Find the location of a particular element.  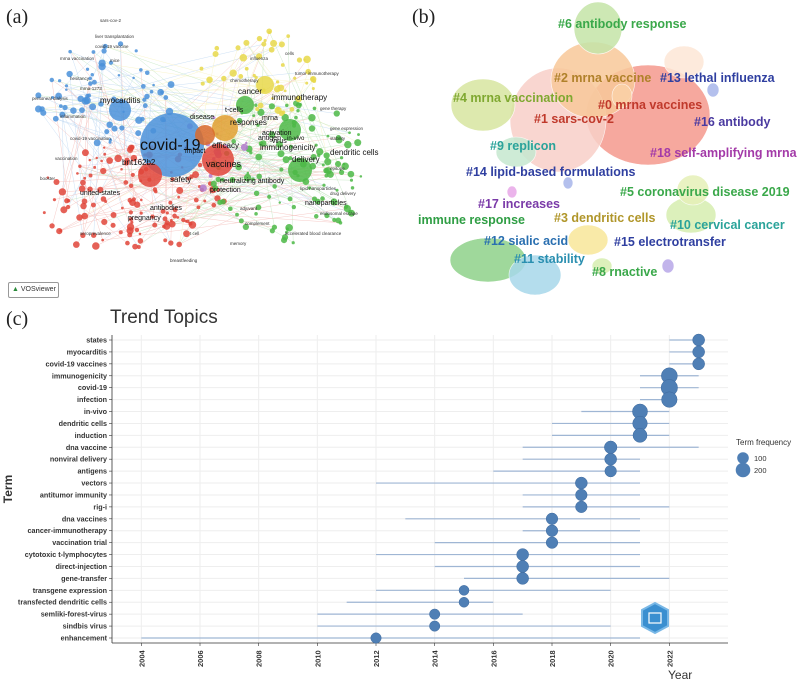

network-label: impact is located at coordinates (195, 151).